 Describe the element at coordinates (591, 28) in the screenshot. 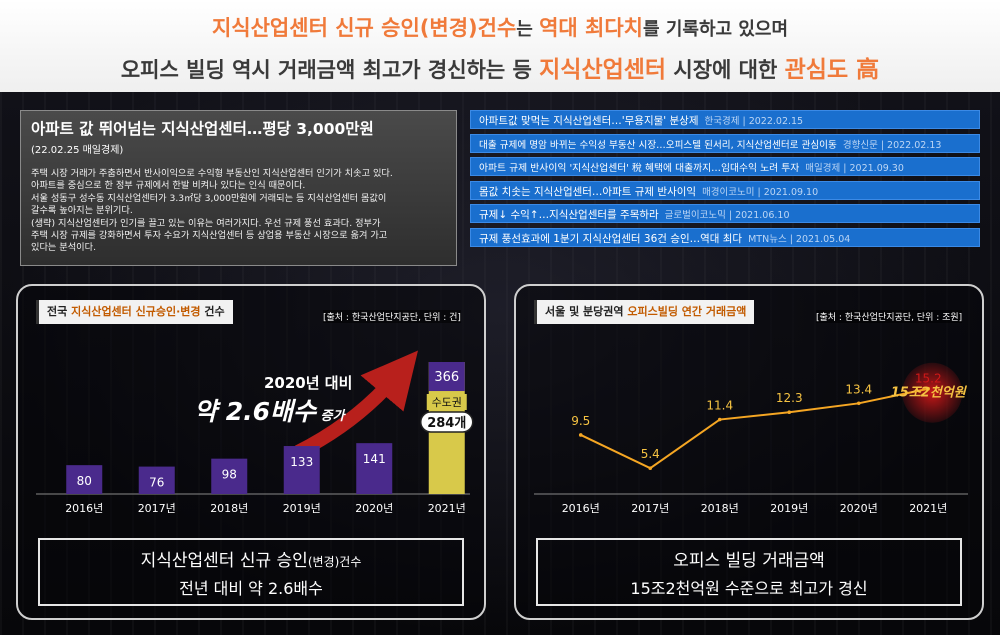

I see `header-highlight: 역대 최다치` at that location.